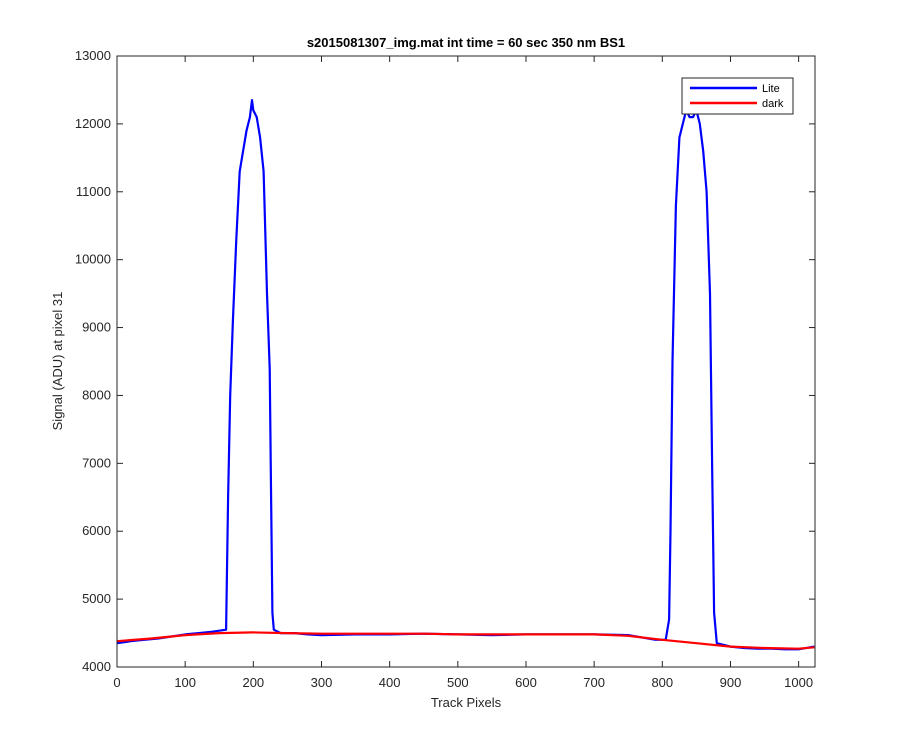 Image resolution: width=900 pixels, height=750 pixels. I want to click on x-axis-label: Track Pixels, so click(466, 702).